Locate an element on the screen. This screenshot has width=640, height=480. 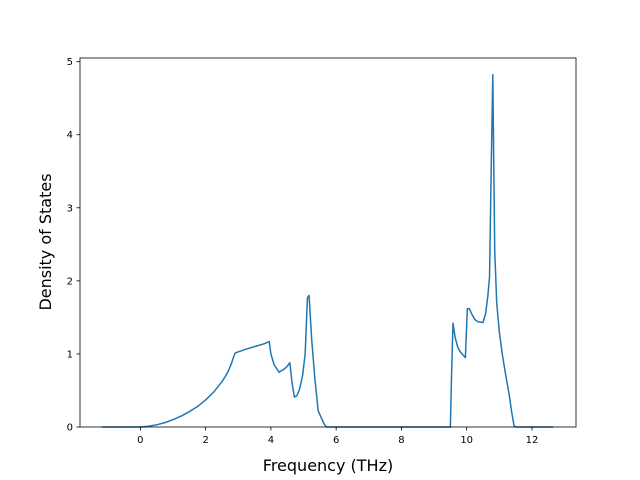
x-tick-label: 8 is located at coordinates (401, 440).